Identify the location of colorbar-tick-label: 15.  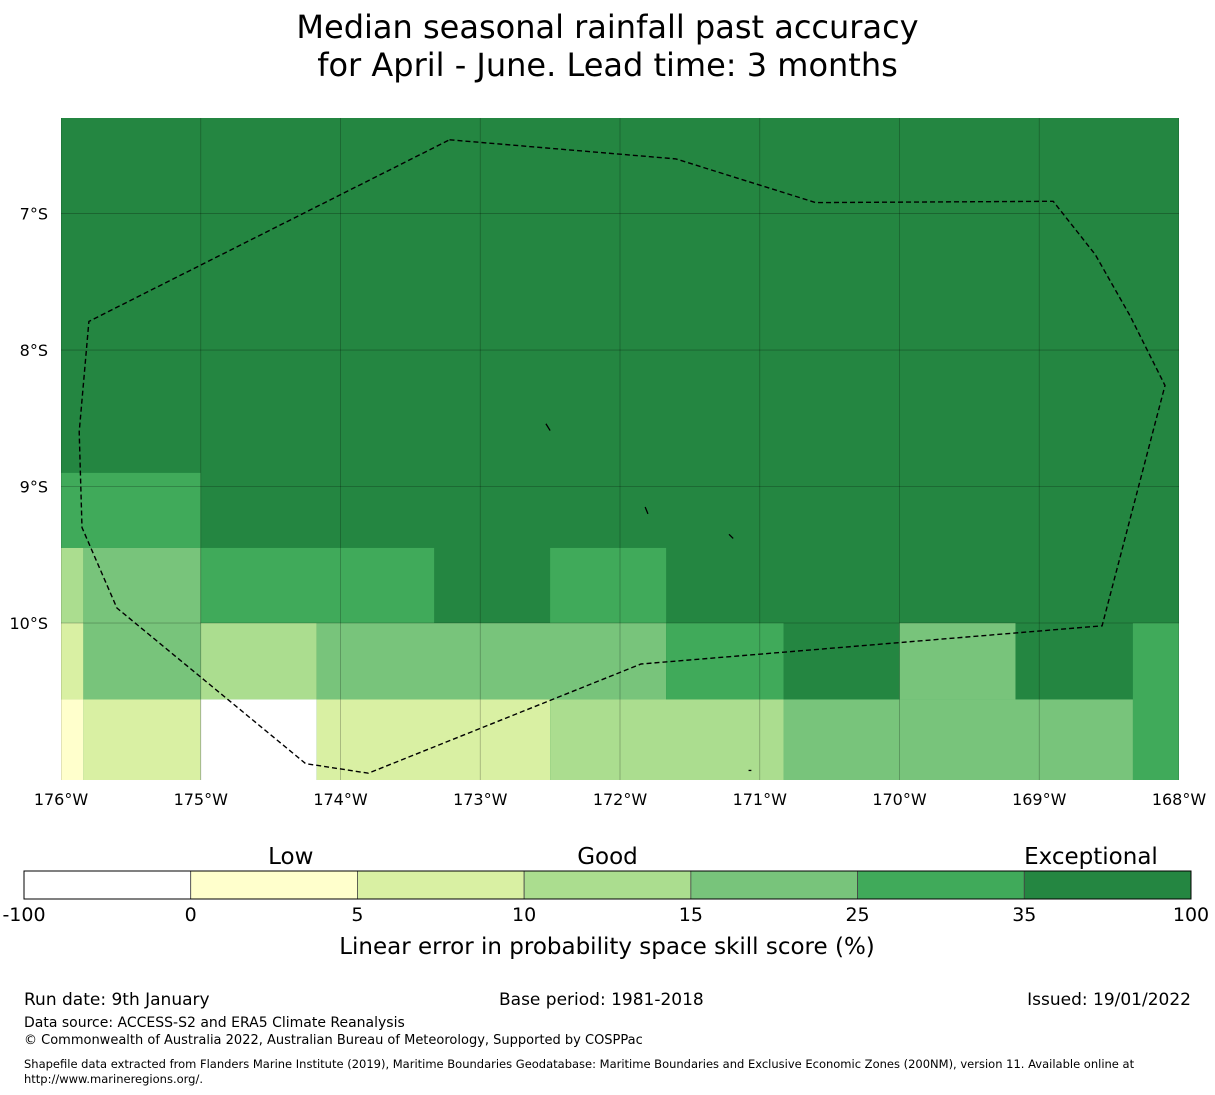
(691, 915).